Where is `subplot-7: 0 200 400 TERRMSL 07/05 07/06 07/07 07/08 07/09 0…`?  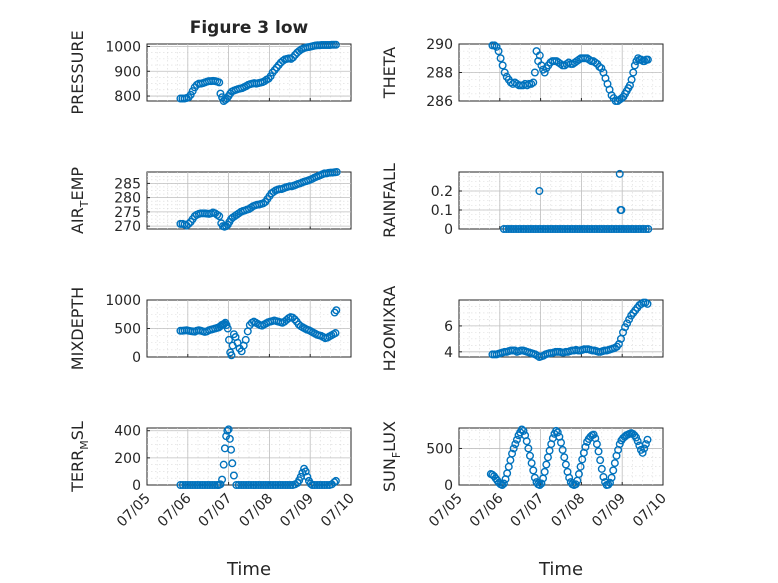 subplot-7: 0 200 400 TERRMSL 07/05 07/06 07/07 07/08 07/09 0… is located at coordinates (213, 475).